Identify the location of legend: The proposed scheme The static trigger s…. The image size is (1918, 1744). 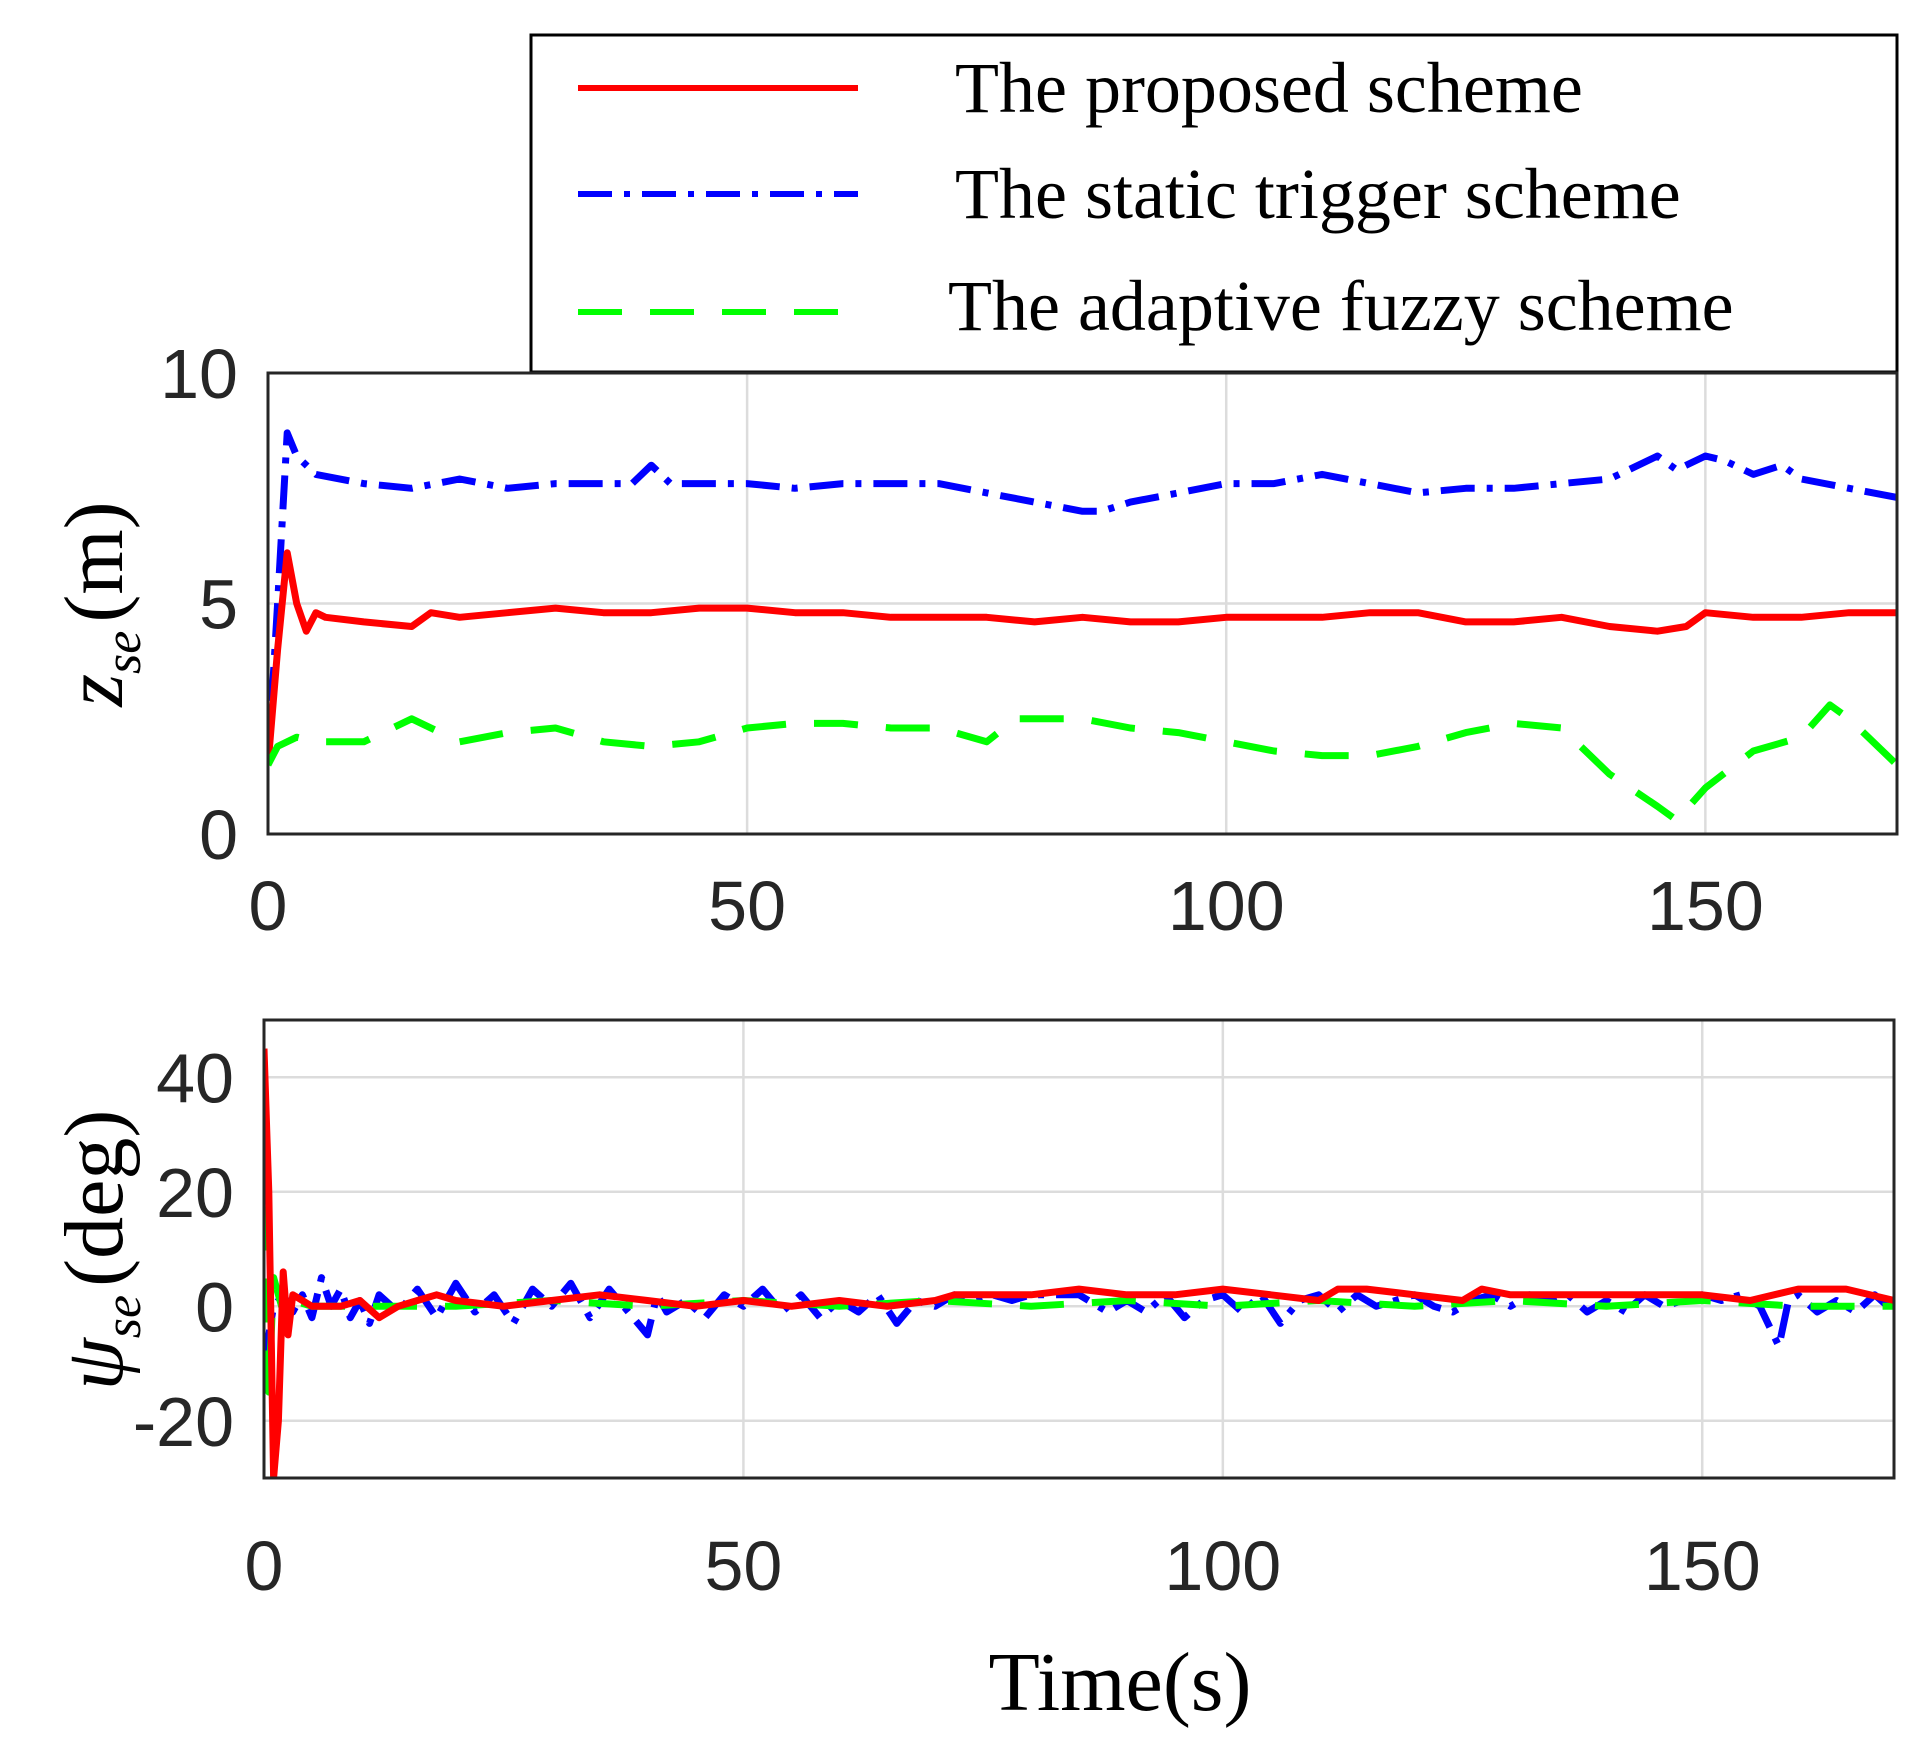
(1214, 203).